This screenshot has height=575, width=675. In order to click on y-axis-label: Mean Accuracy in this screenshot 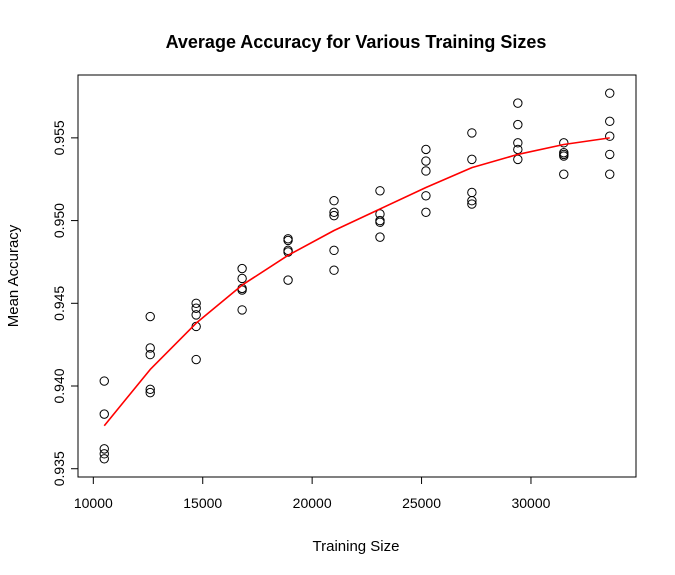, I will do `click(13, 275)`.